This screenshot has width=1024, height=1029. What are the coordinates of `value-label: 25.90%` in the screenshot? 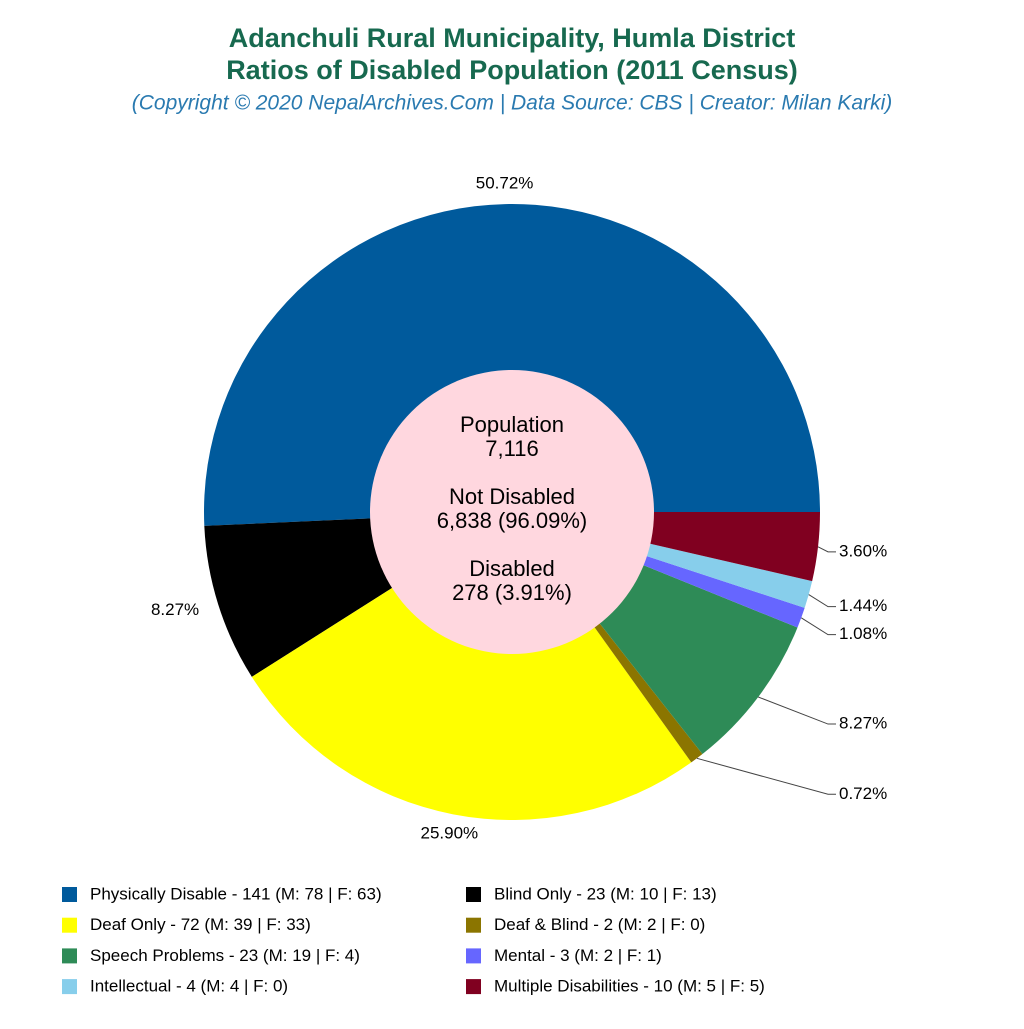 It's located at (449, 832).